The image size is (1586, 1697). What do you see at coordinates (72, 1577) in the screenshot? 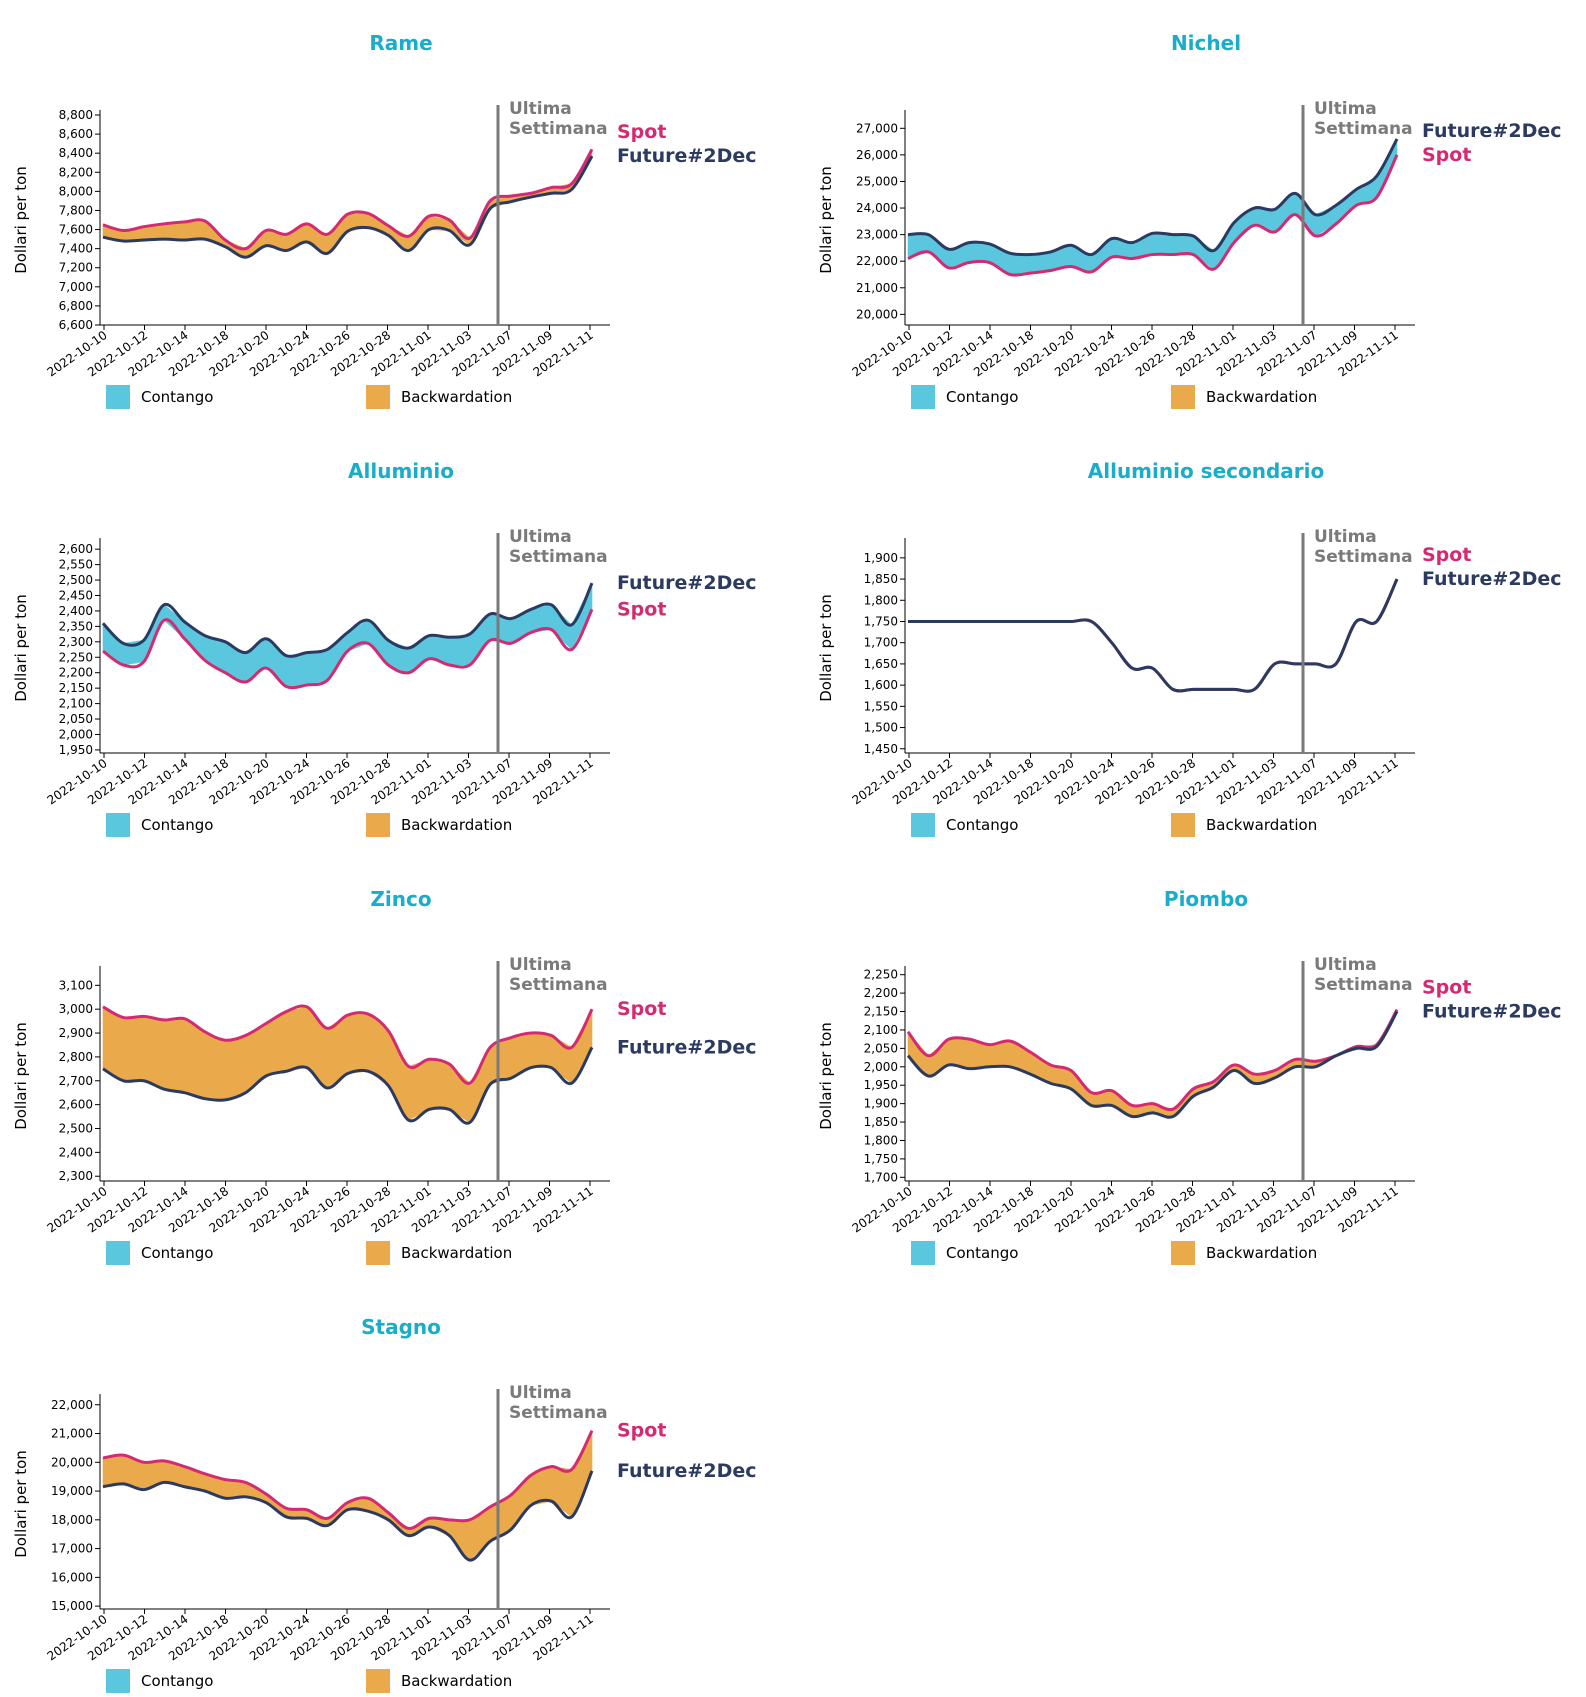
I see `y-tick-label: 16,000` at bounding box center [72, 1577].